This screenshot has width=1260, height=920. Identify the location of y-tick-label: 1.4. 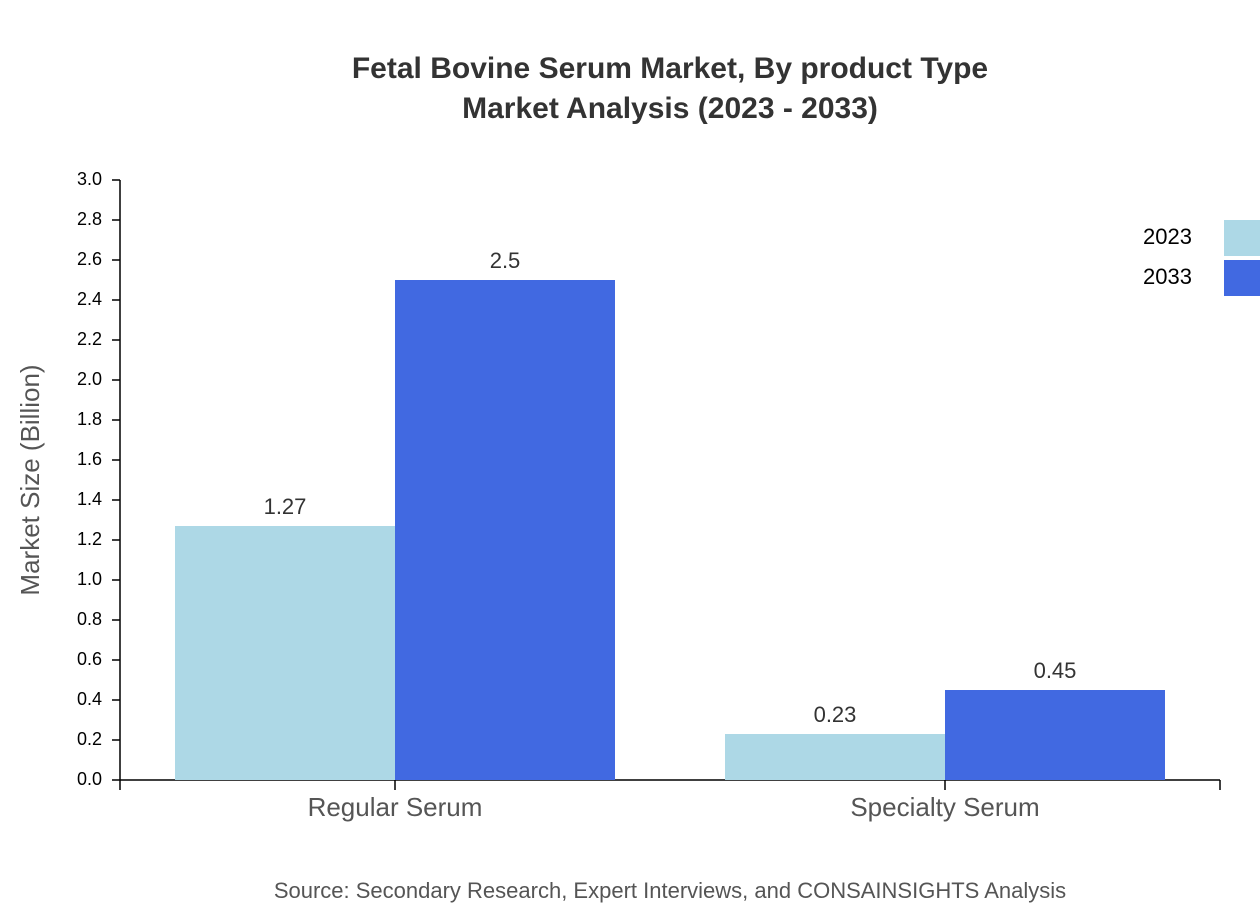
(89, 499).